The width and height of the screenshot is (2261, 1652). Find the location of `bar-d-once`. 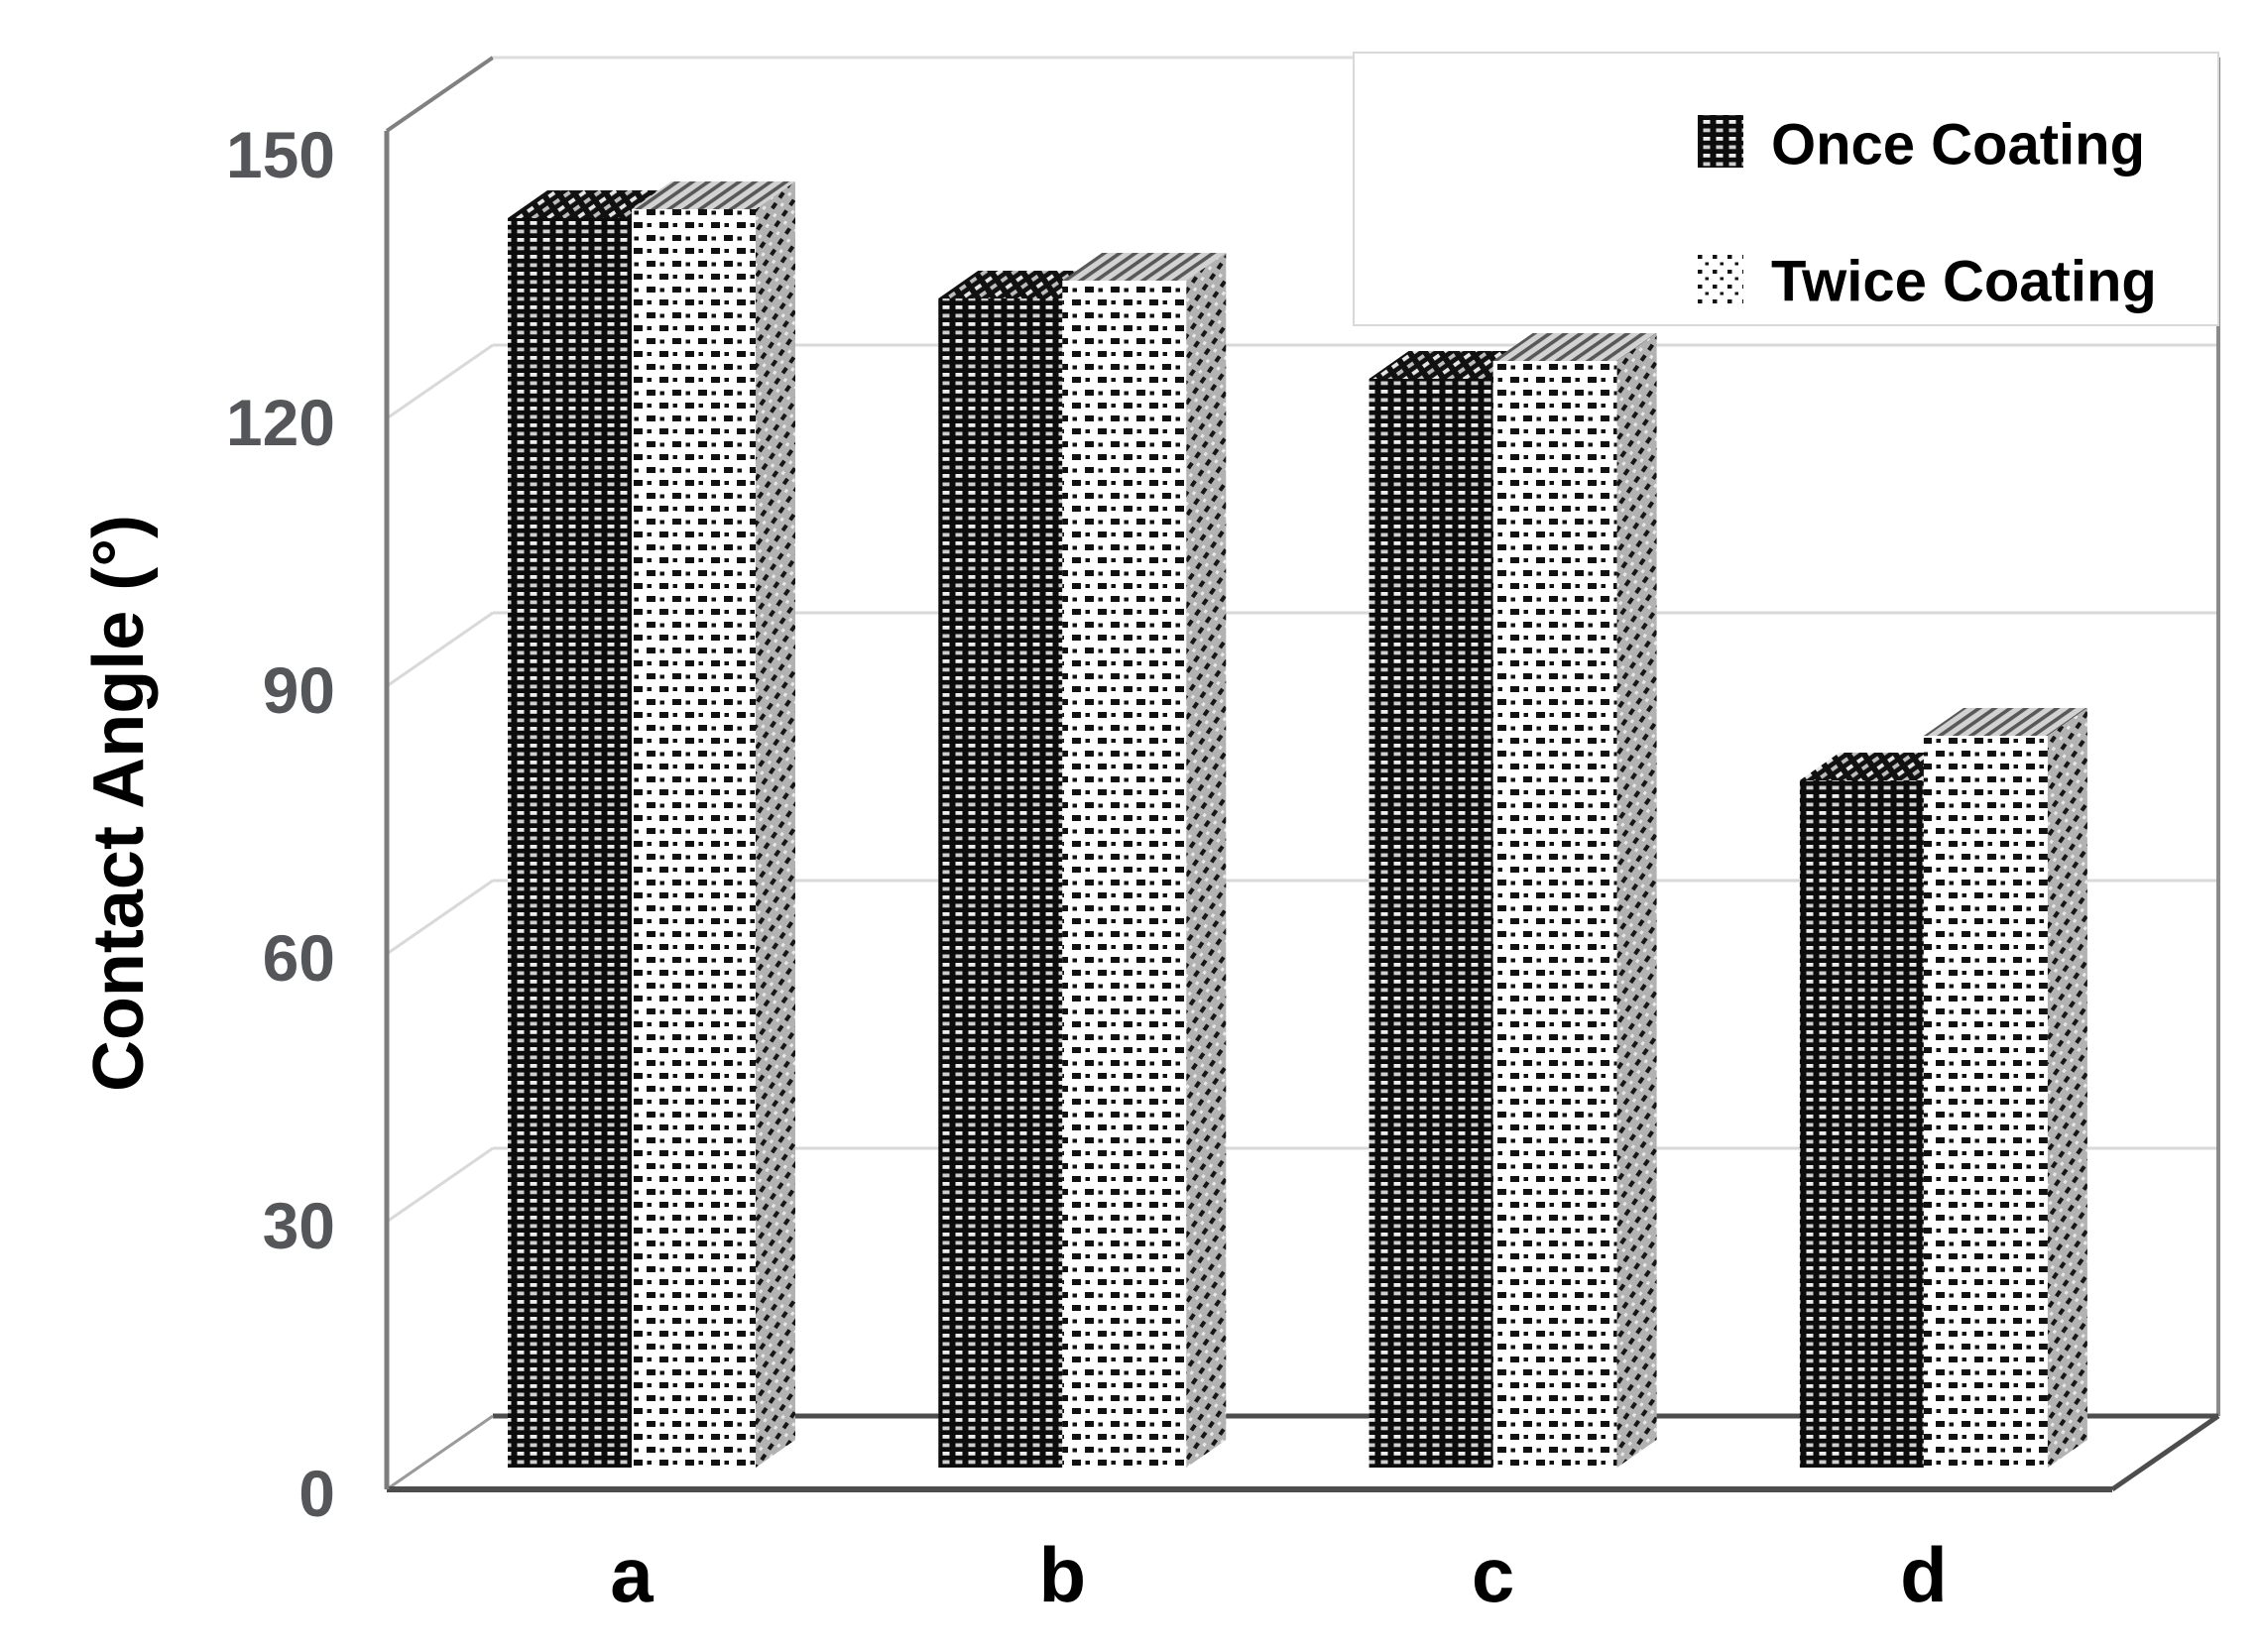

bar-d-once is located at coordinates (1881, 1110).